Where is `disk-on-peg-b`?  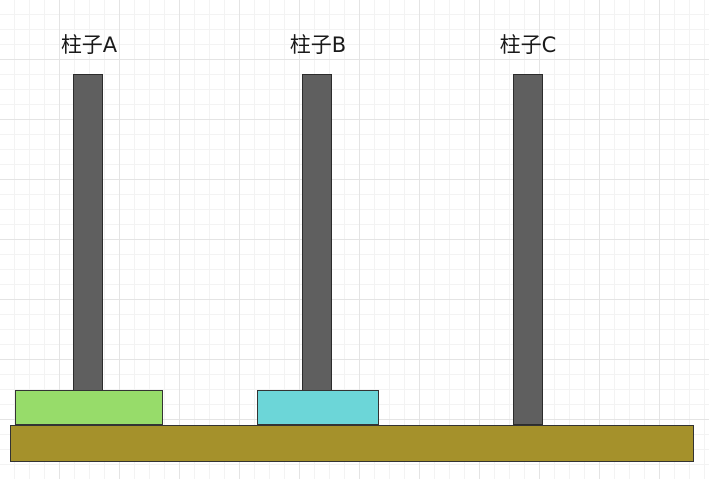 disk-on-peg-b is located at coordinates (318, 407).